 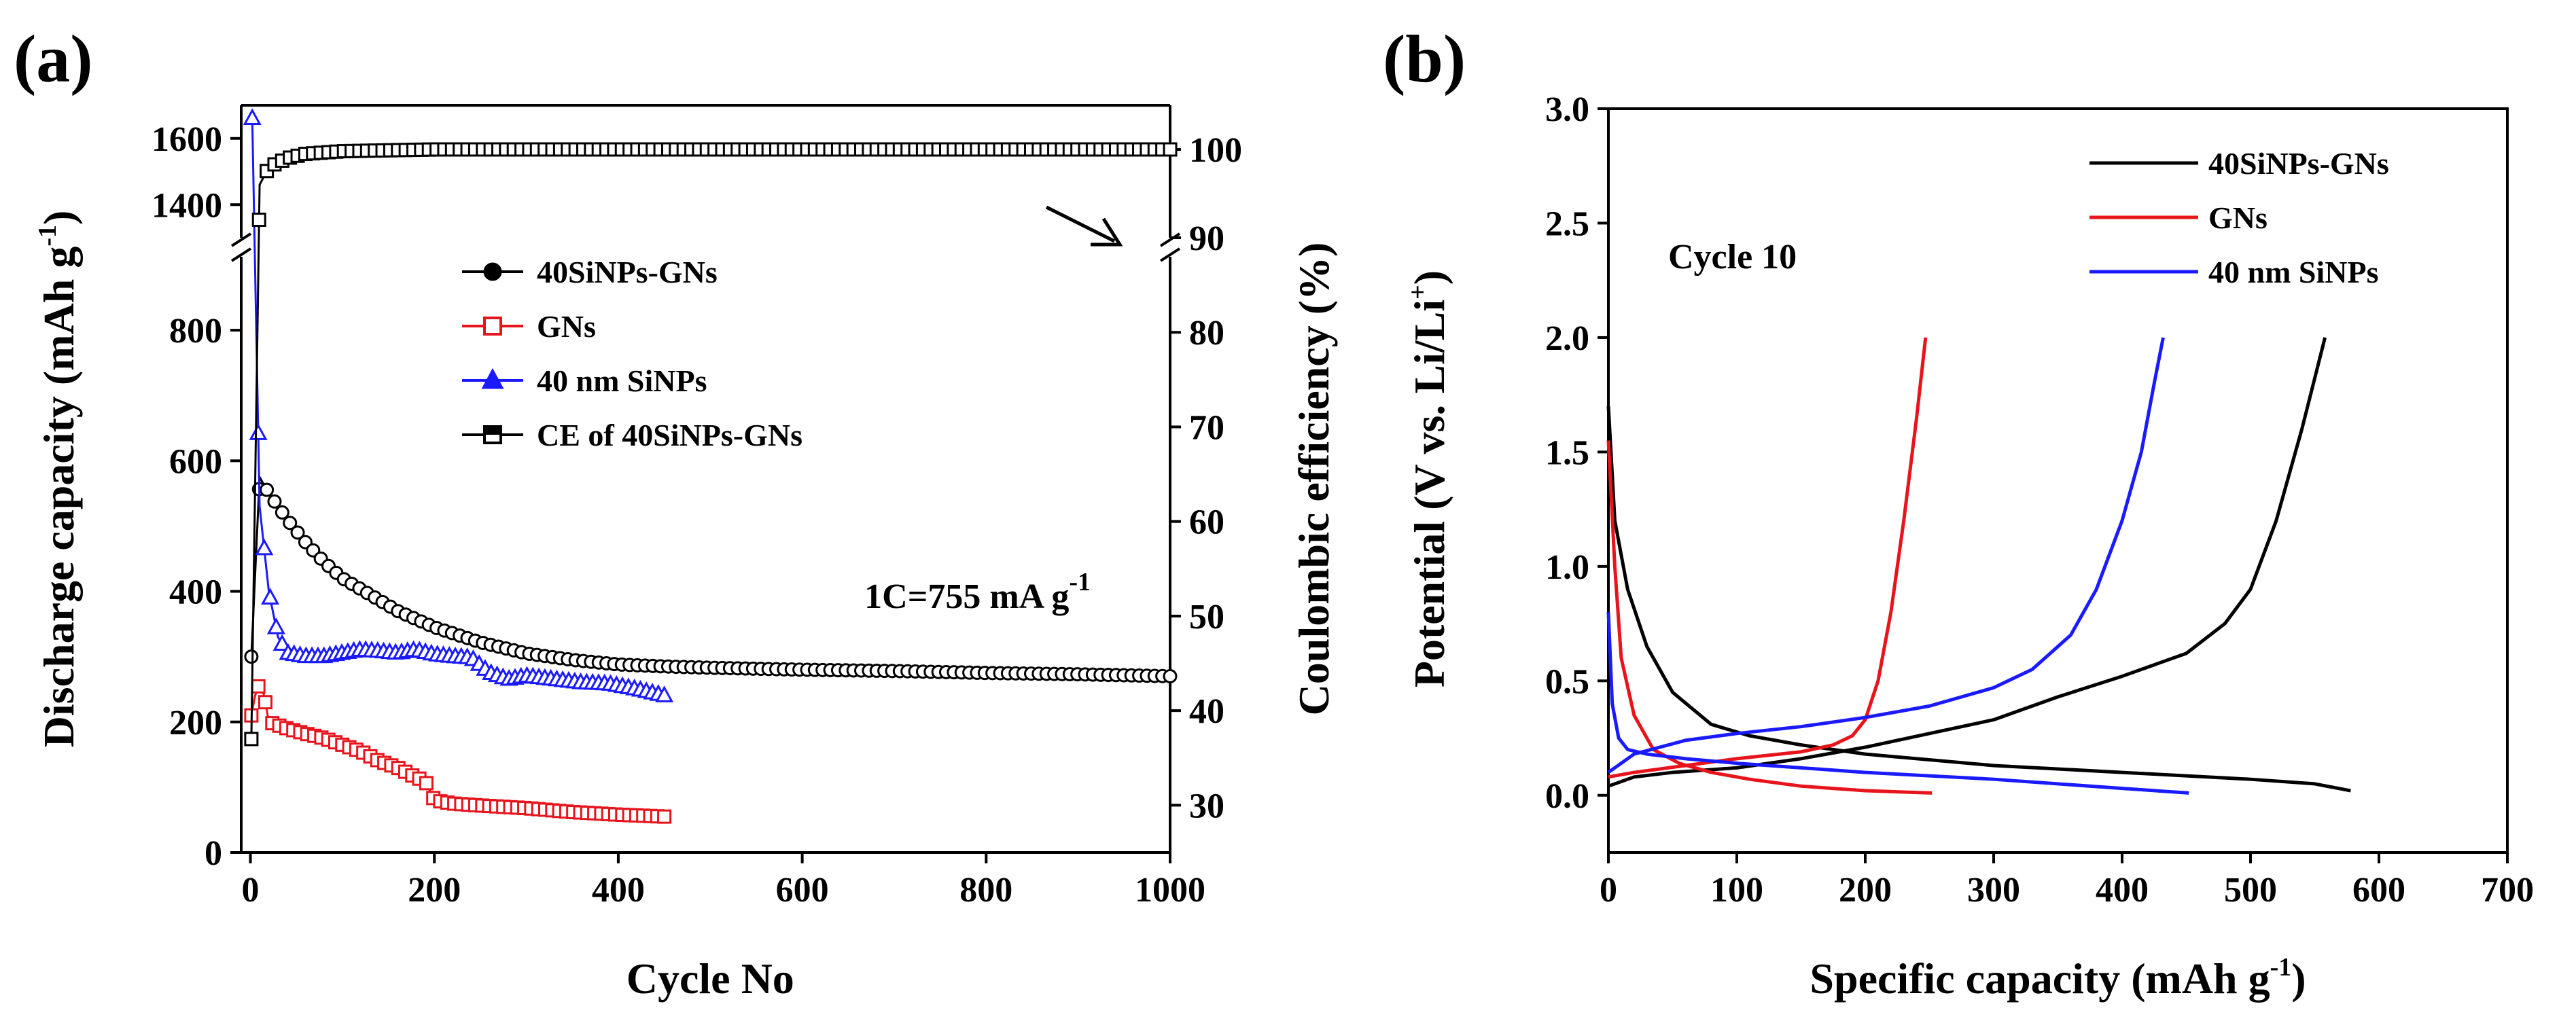 What do you see at coordinates (1567, 796) in the screenshot?
I see `y-tick-label: 0.0` at bounding box center [1567, 796].